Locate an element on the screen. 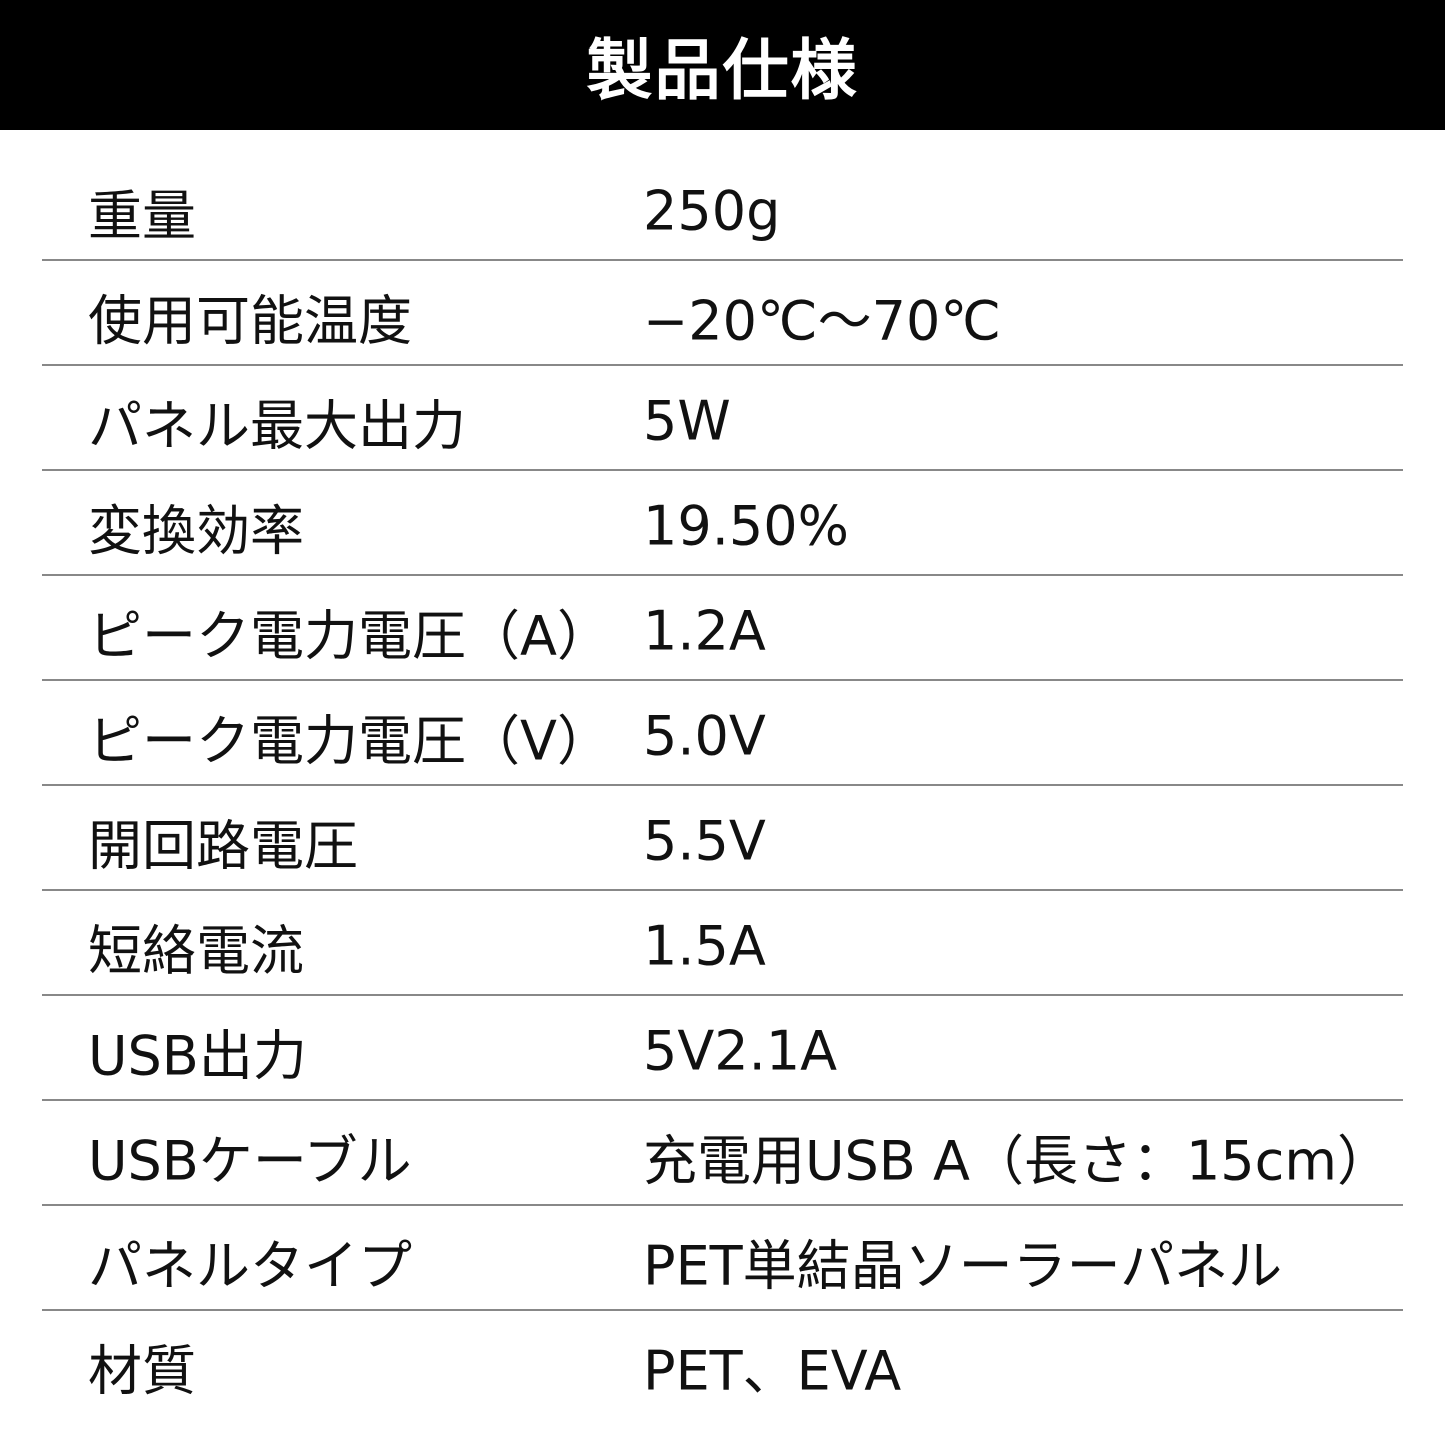  header-bar: 製品仕様 is located at coordinates (722, 65).